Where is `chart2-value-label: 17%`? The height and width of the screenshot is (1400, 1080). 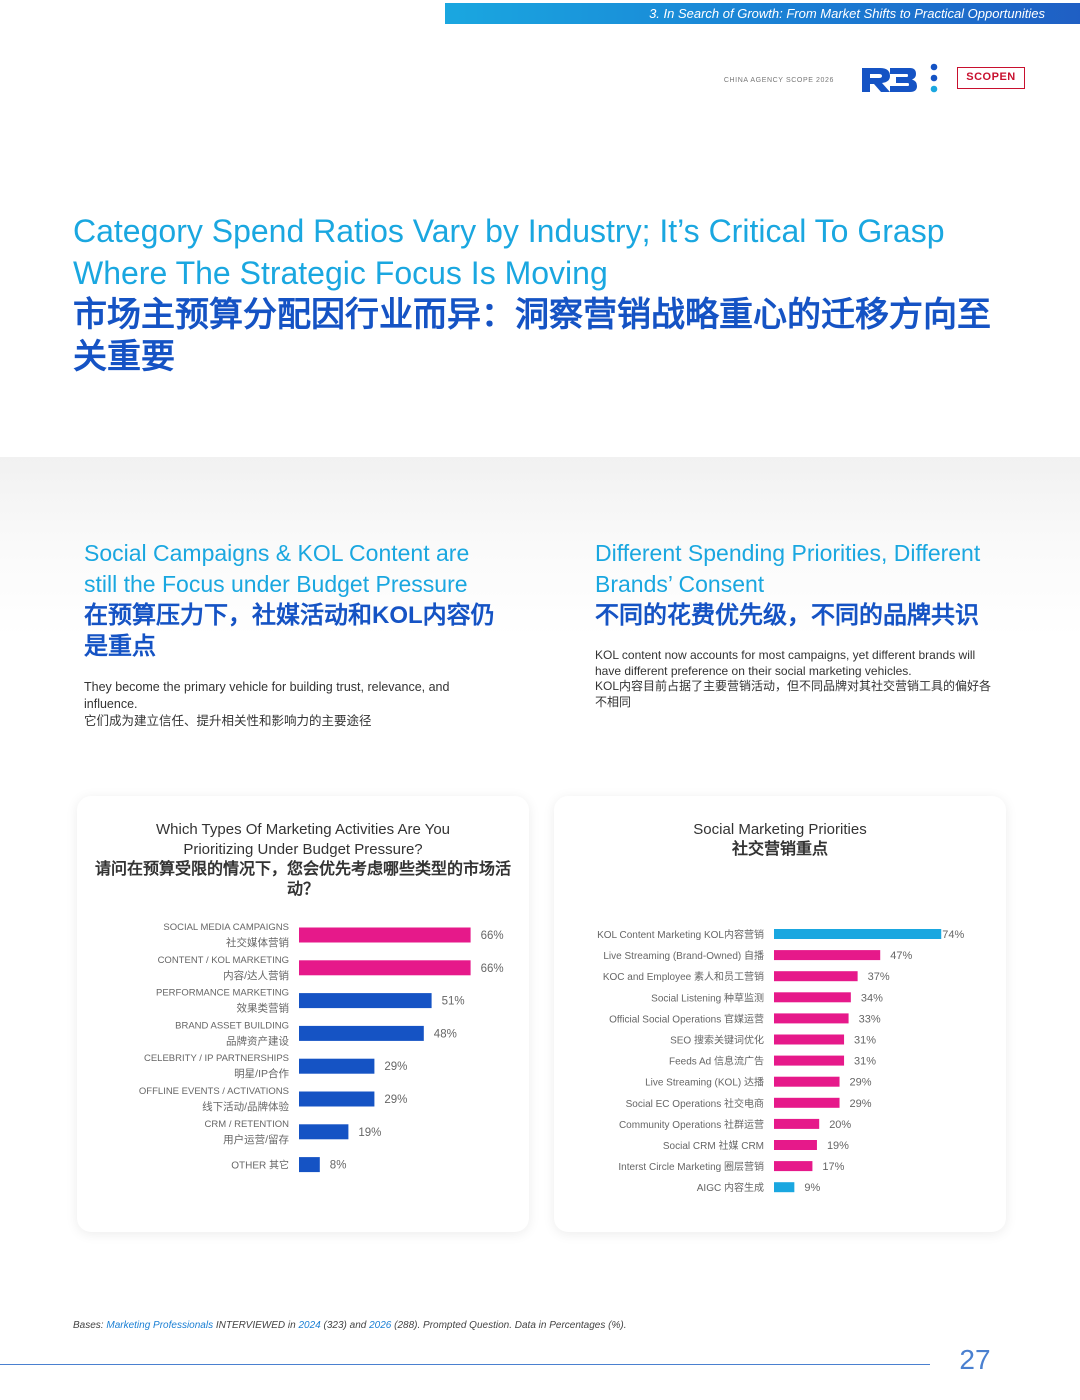
chart2-value-label: 17% is located at coordinates (833, 1167).